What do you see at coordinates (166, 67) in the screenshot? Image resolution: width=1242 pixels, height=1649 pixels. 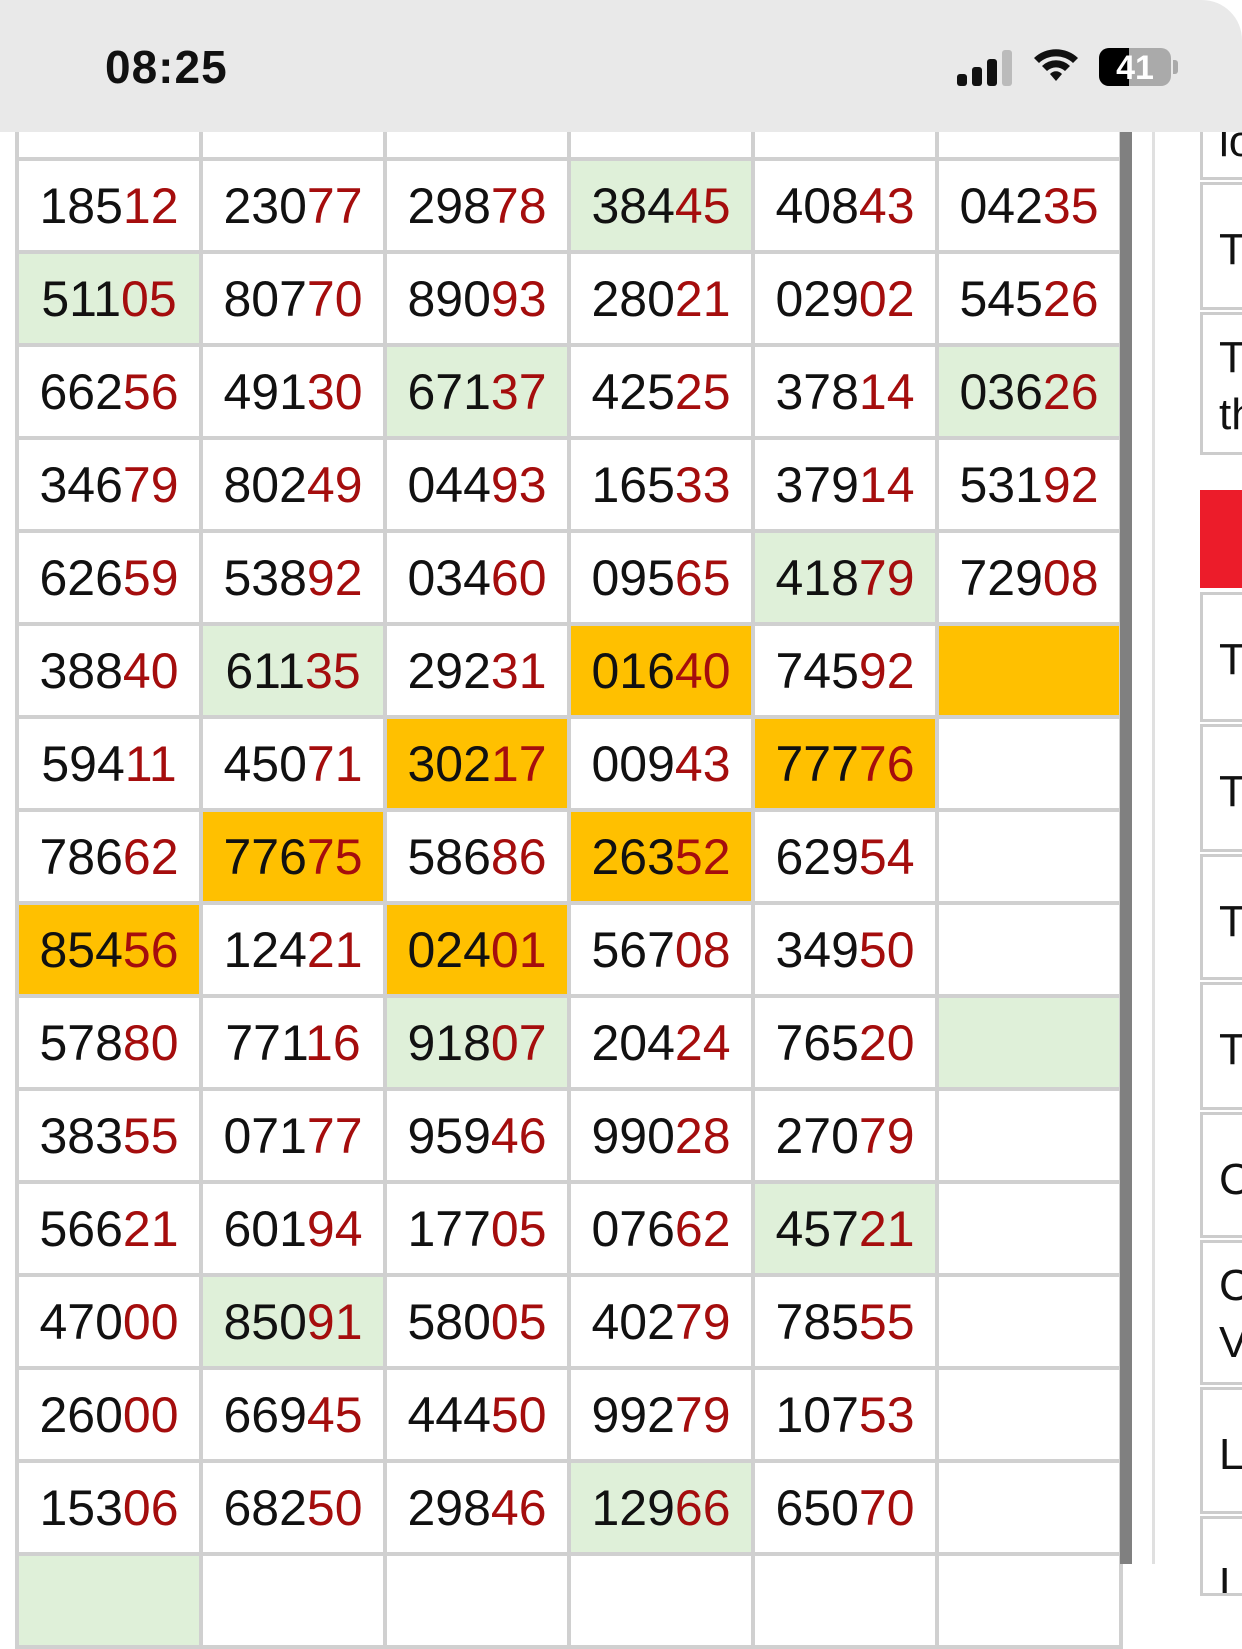 I see `clock: 08:25` at bounding box center [166, 67].